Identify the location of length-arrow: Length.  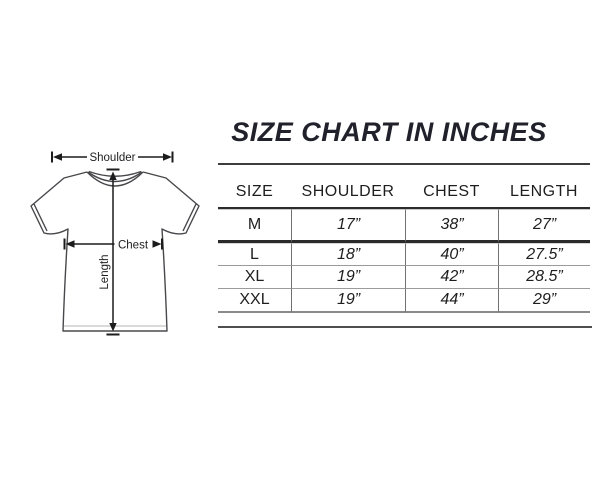
(109, 252).